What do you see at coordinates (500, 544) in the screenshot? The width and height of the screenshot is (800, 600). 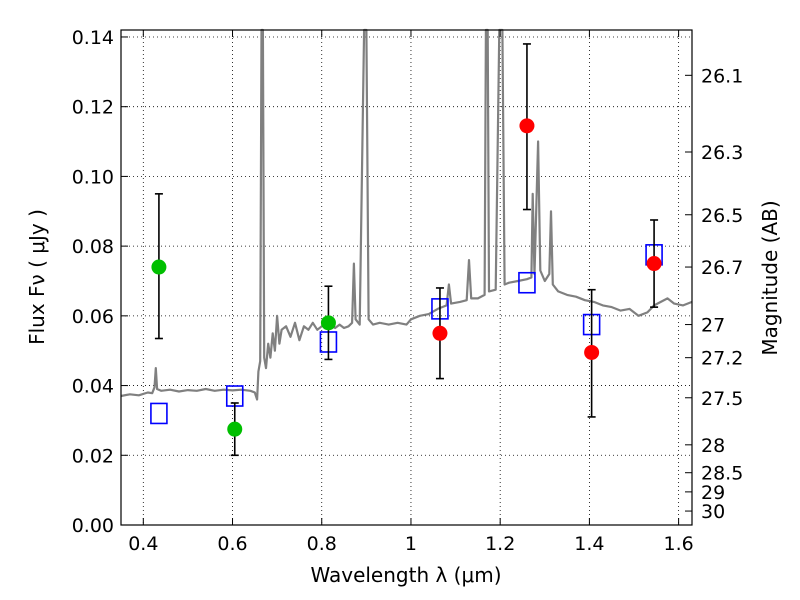 I see `x-tick-label: 1.2` at bounding box center [500, 544].